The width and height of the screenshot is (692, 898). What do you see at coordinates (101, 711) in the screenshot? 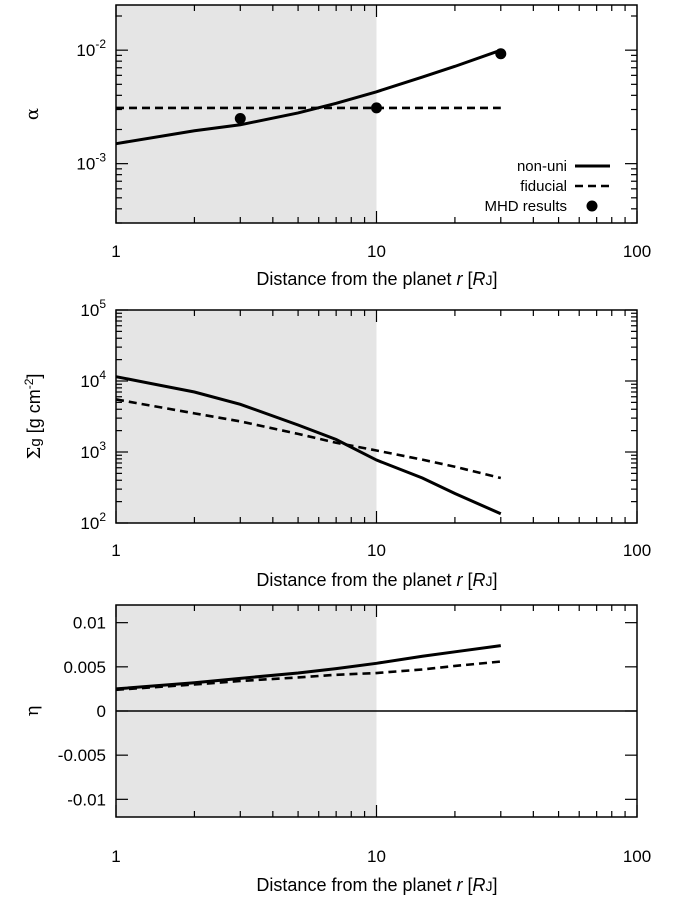
I see `y-tick-label: 0` at bounding box center [101, 711].